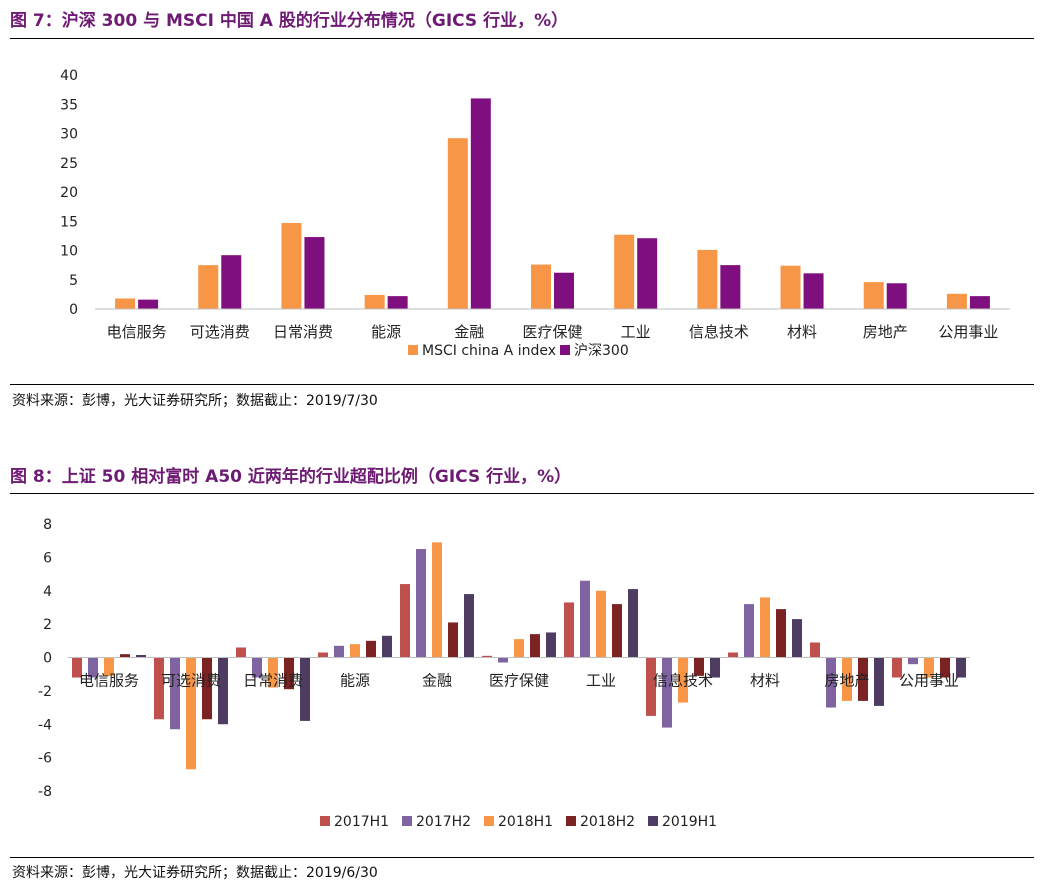 This screenshot has height=885, width=1049. I want to click on legend-label: 2017H2, so click(443, 822).